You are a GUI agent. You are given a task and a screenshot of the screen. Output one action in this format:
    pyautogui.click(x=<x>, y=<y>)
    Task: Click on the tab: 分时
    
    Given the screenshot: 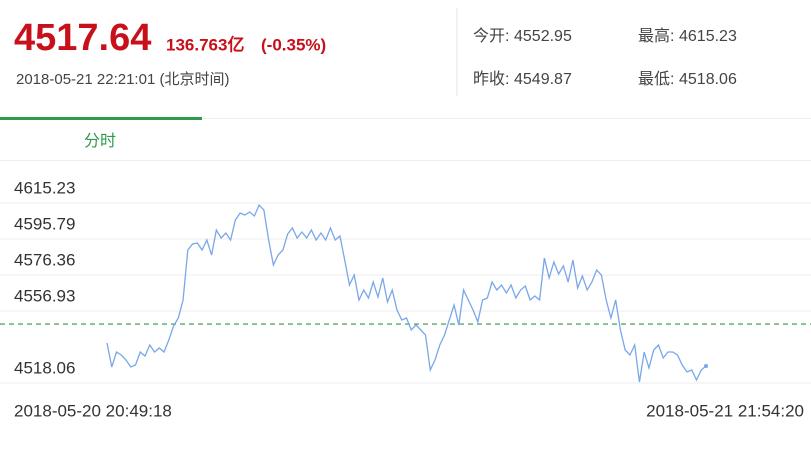 What is the action you would take?
    pyautogui.click(x=100, y=141)
    